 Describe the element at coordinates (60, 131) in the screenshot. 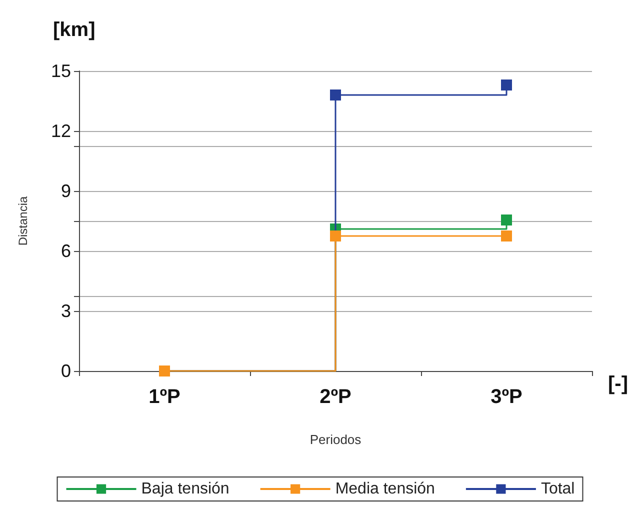

I see `y-tick-label: 12` at that location.